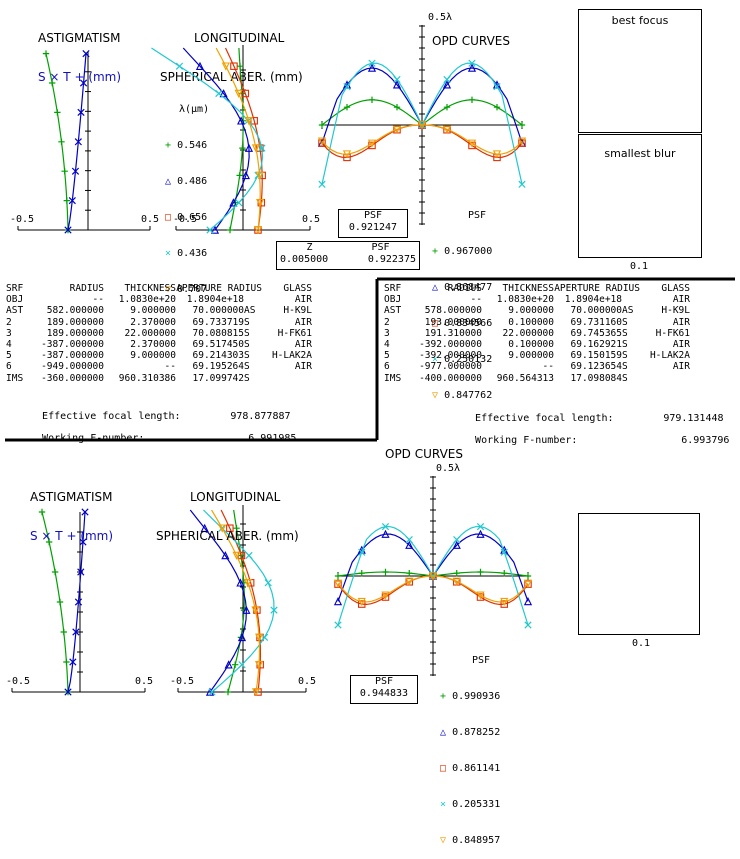 The image size is (740, 859). I want to click on table-cell: 2.370000, so click(153, 322).